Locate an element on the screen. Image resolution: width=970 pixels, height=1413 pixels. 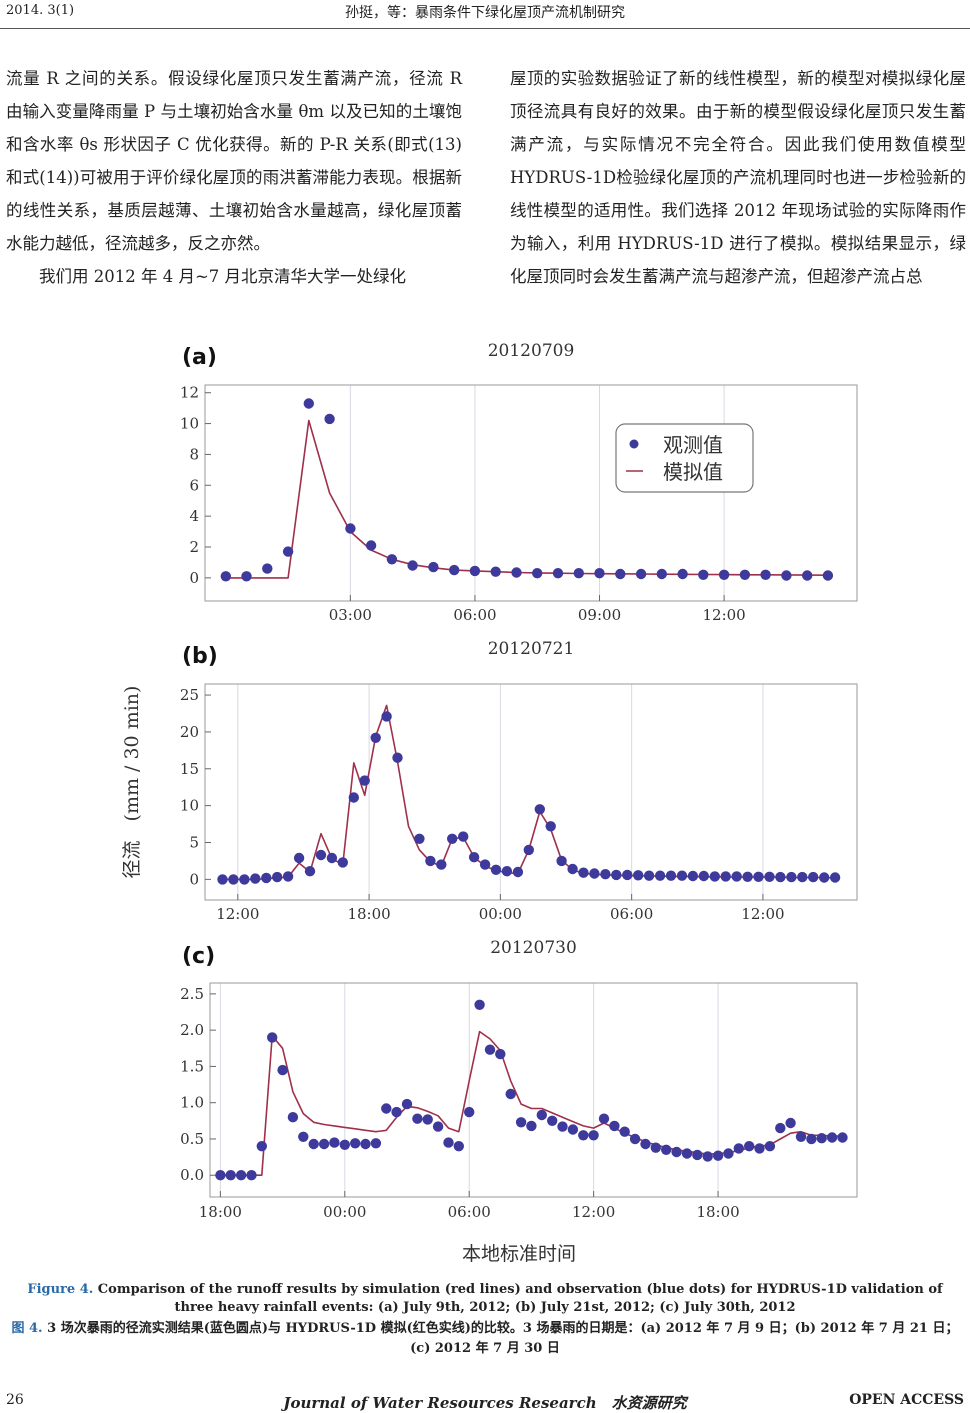
panel-b-label: (b) is located at coordinates (200, 656).